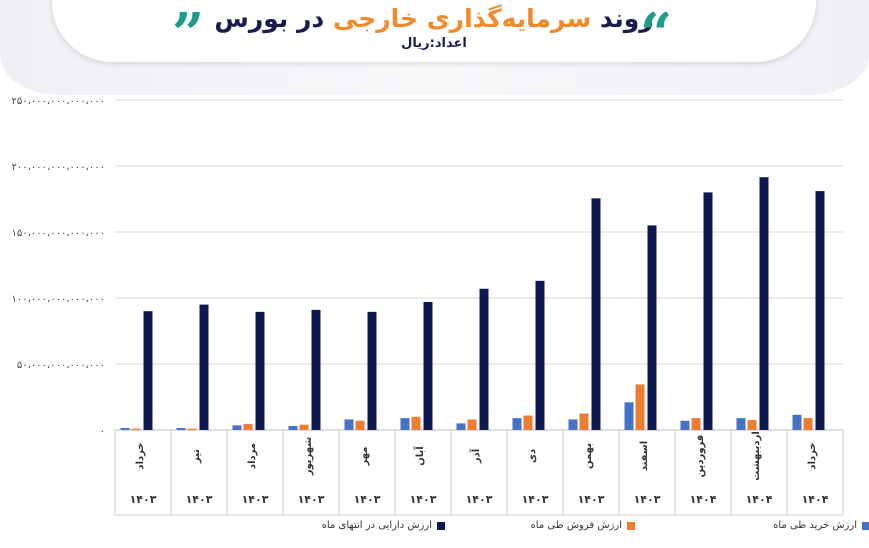 This screenshot has width=869, height=548. I want to click on y-tick-label: ۱۰۰،۰۰۰،۰۰۰،۰۰۰،۰۰۰, so click(58, 299).